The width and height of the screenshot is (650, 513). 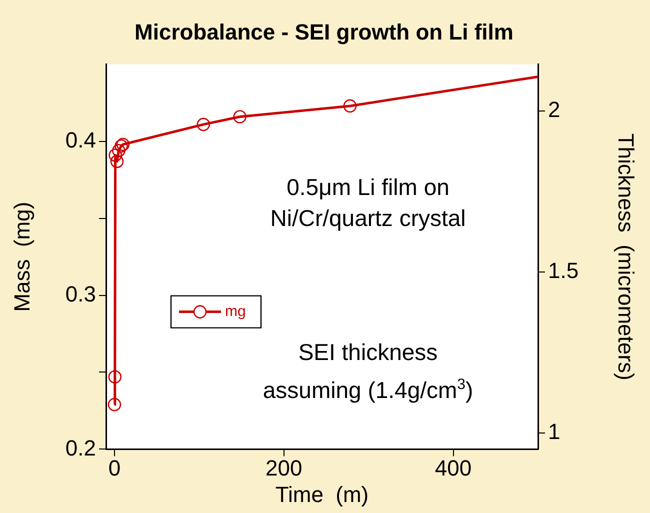 I want to click on y-tick-label: 0.3, so click(x=80, y=293).